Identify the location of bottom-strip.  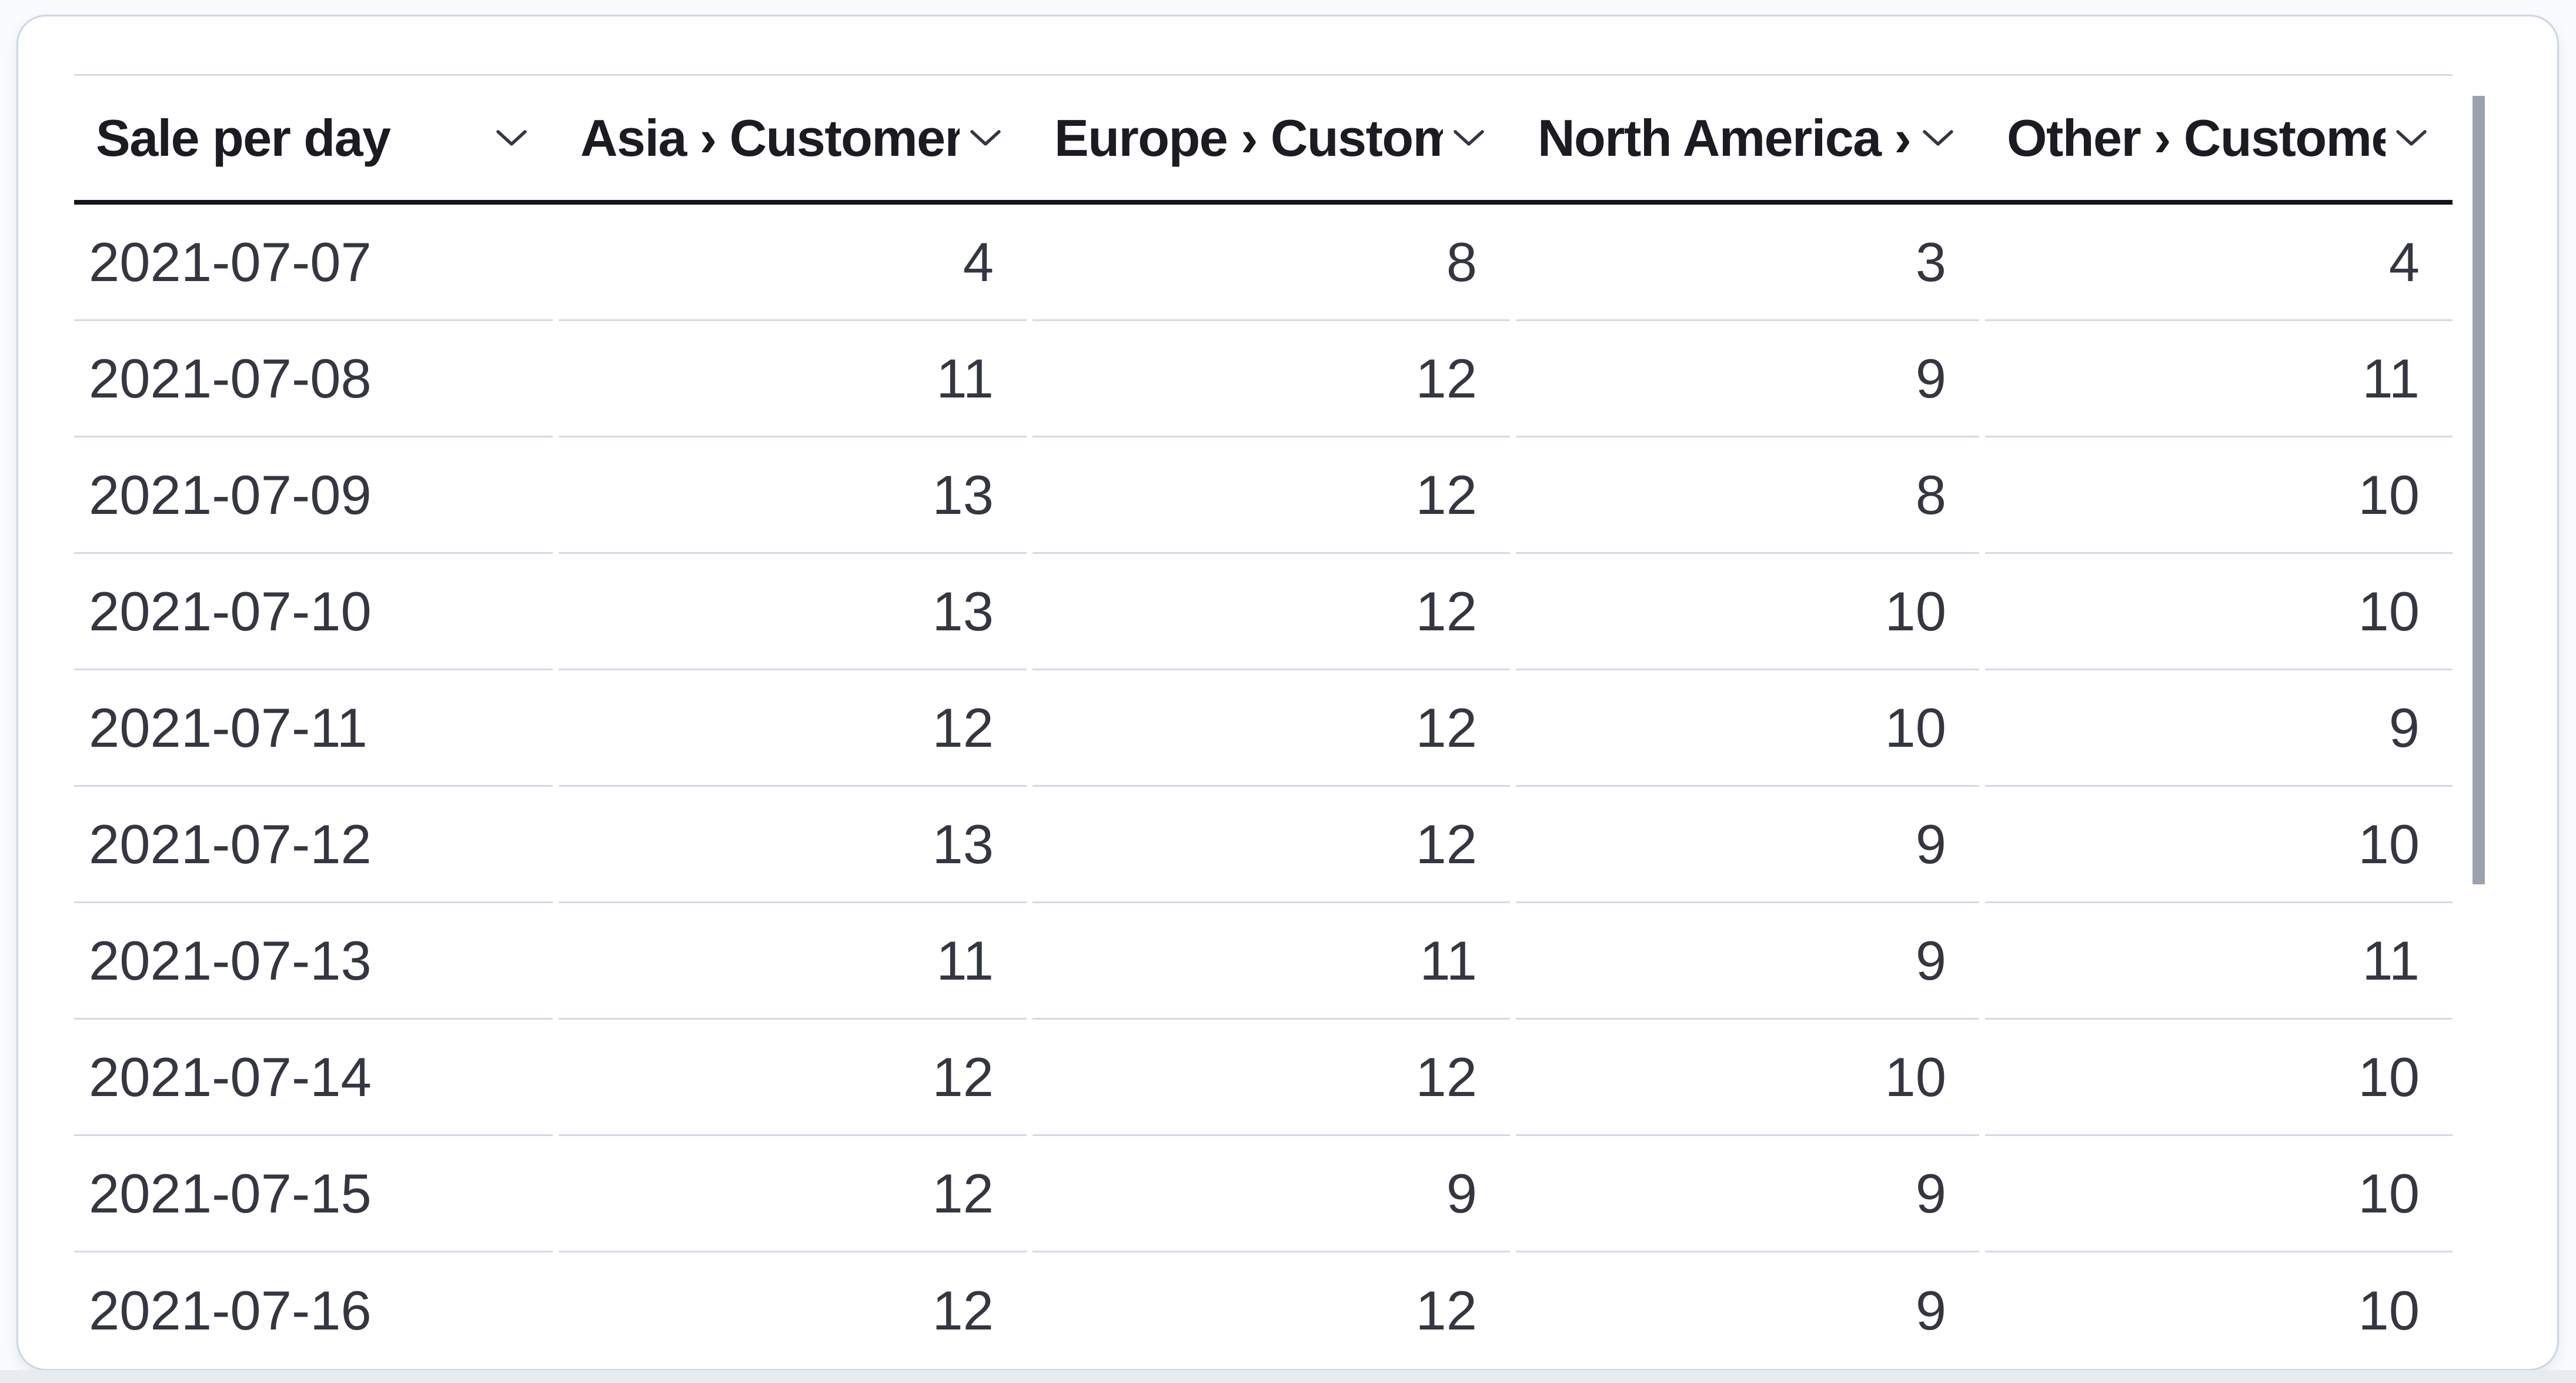
(1288, 1376).